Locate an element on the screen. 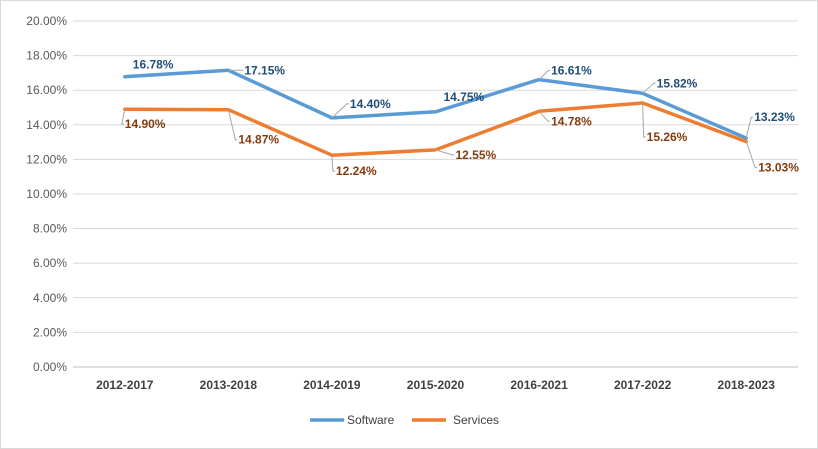 This screenshot has height=449, width=818. data-label: 14.90% is located at coordinates (145, 124).